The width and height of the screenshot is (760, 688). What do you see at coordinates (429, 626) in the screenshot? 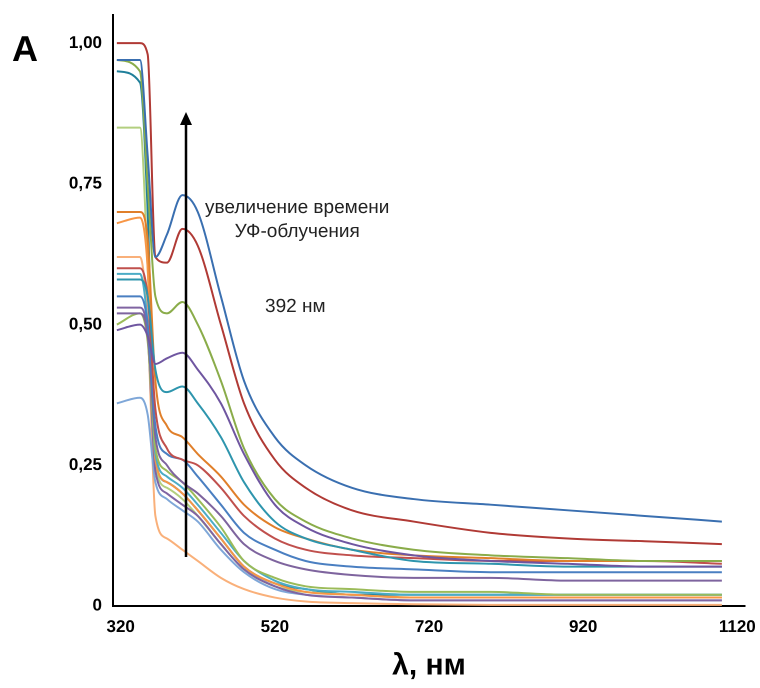
I see `x-tick-label: 720` at bounding box center [429, 626].